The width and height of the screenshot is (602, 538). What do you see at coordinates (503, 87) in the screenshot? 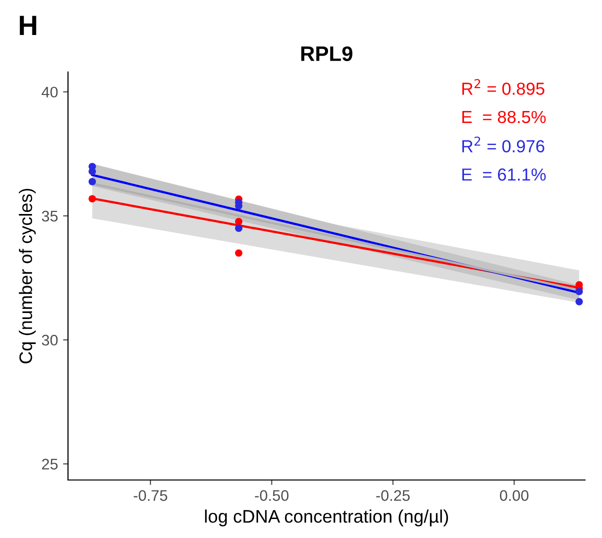
I see `annotation: R$^{2}$ = 0.895` at bounding box center [503, 87].